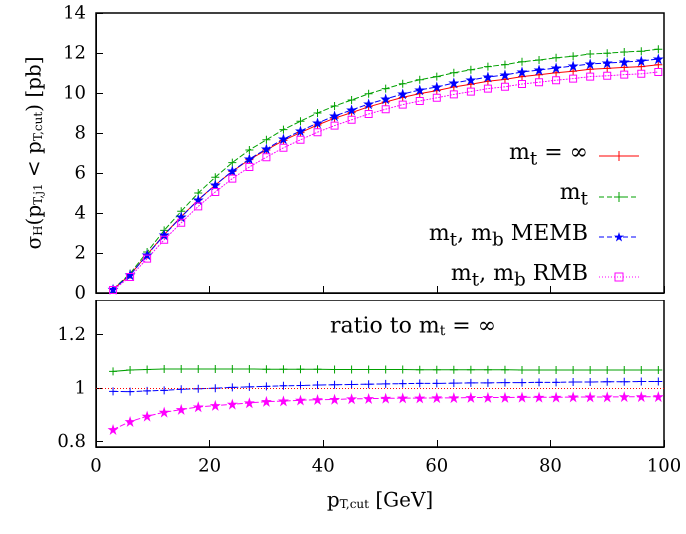  Describe the element at coordinates (74, 93) in the screenshot. I see `y-tick-label: 10` at that location.